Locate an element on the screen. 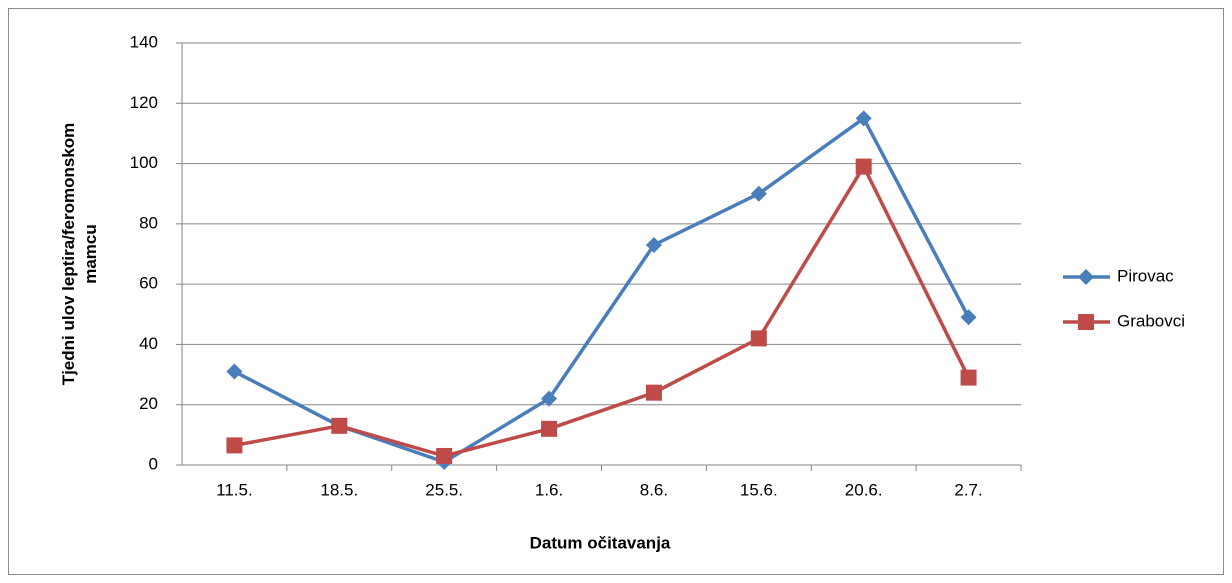 This screenshot has width=1232, height=583. x-tick-label: 11.5. is located at coordinates (234, 489).